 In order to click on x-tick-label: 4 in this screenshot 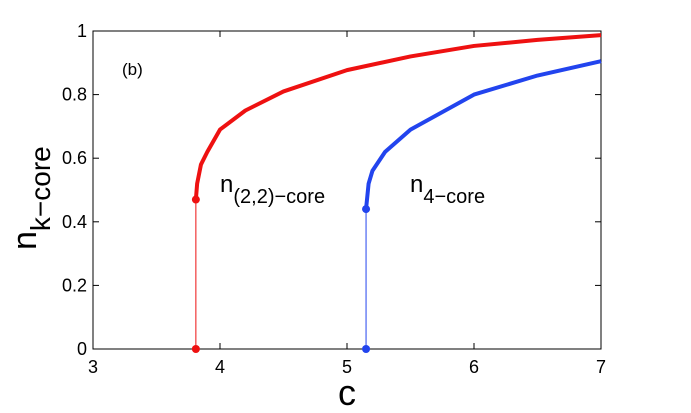, I will do `click(220, 367)`.